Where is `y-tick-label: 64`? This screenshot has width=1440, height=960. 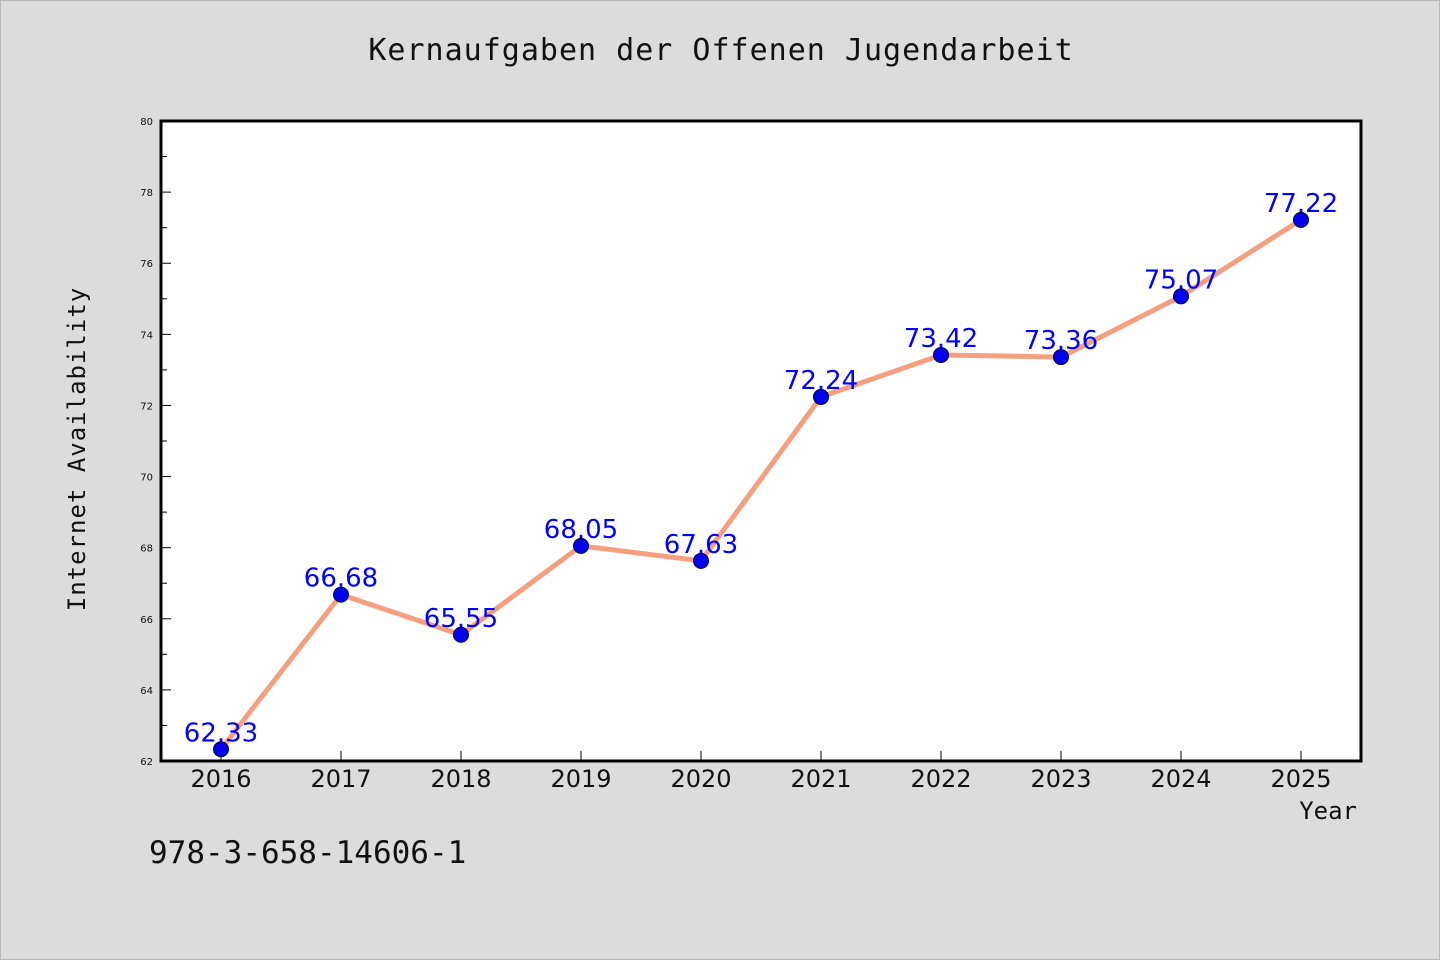 y-tick-label: 64 is located at coordinates (146, 691).